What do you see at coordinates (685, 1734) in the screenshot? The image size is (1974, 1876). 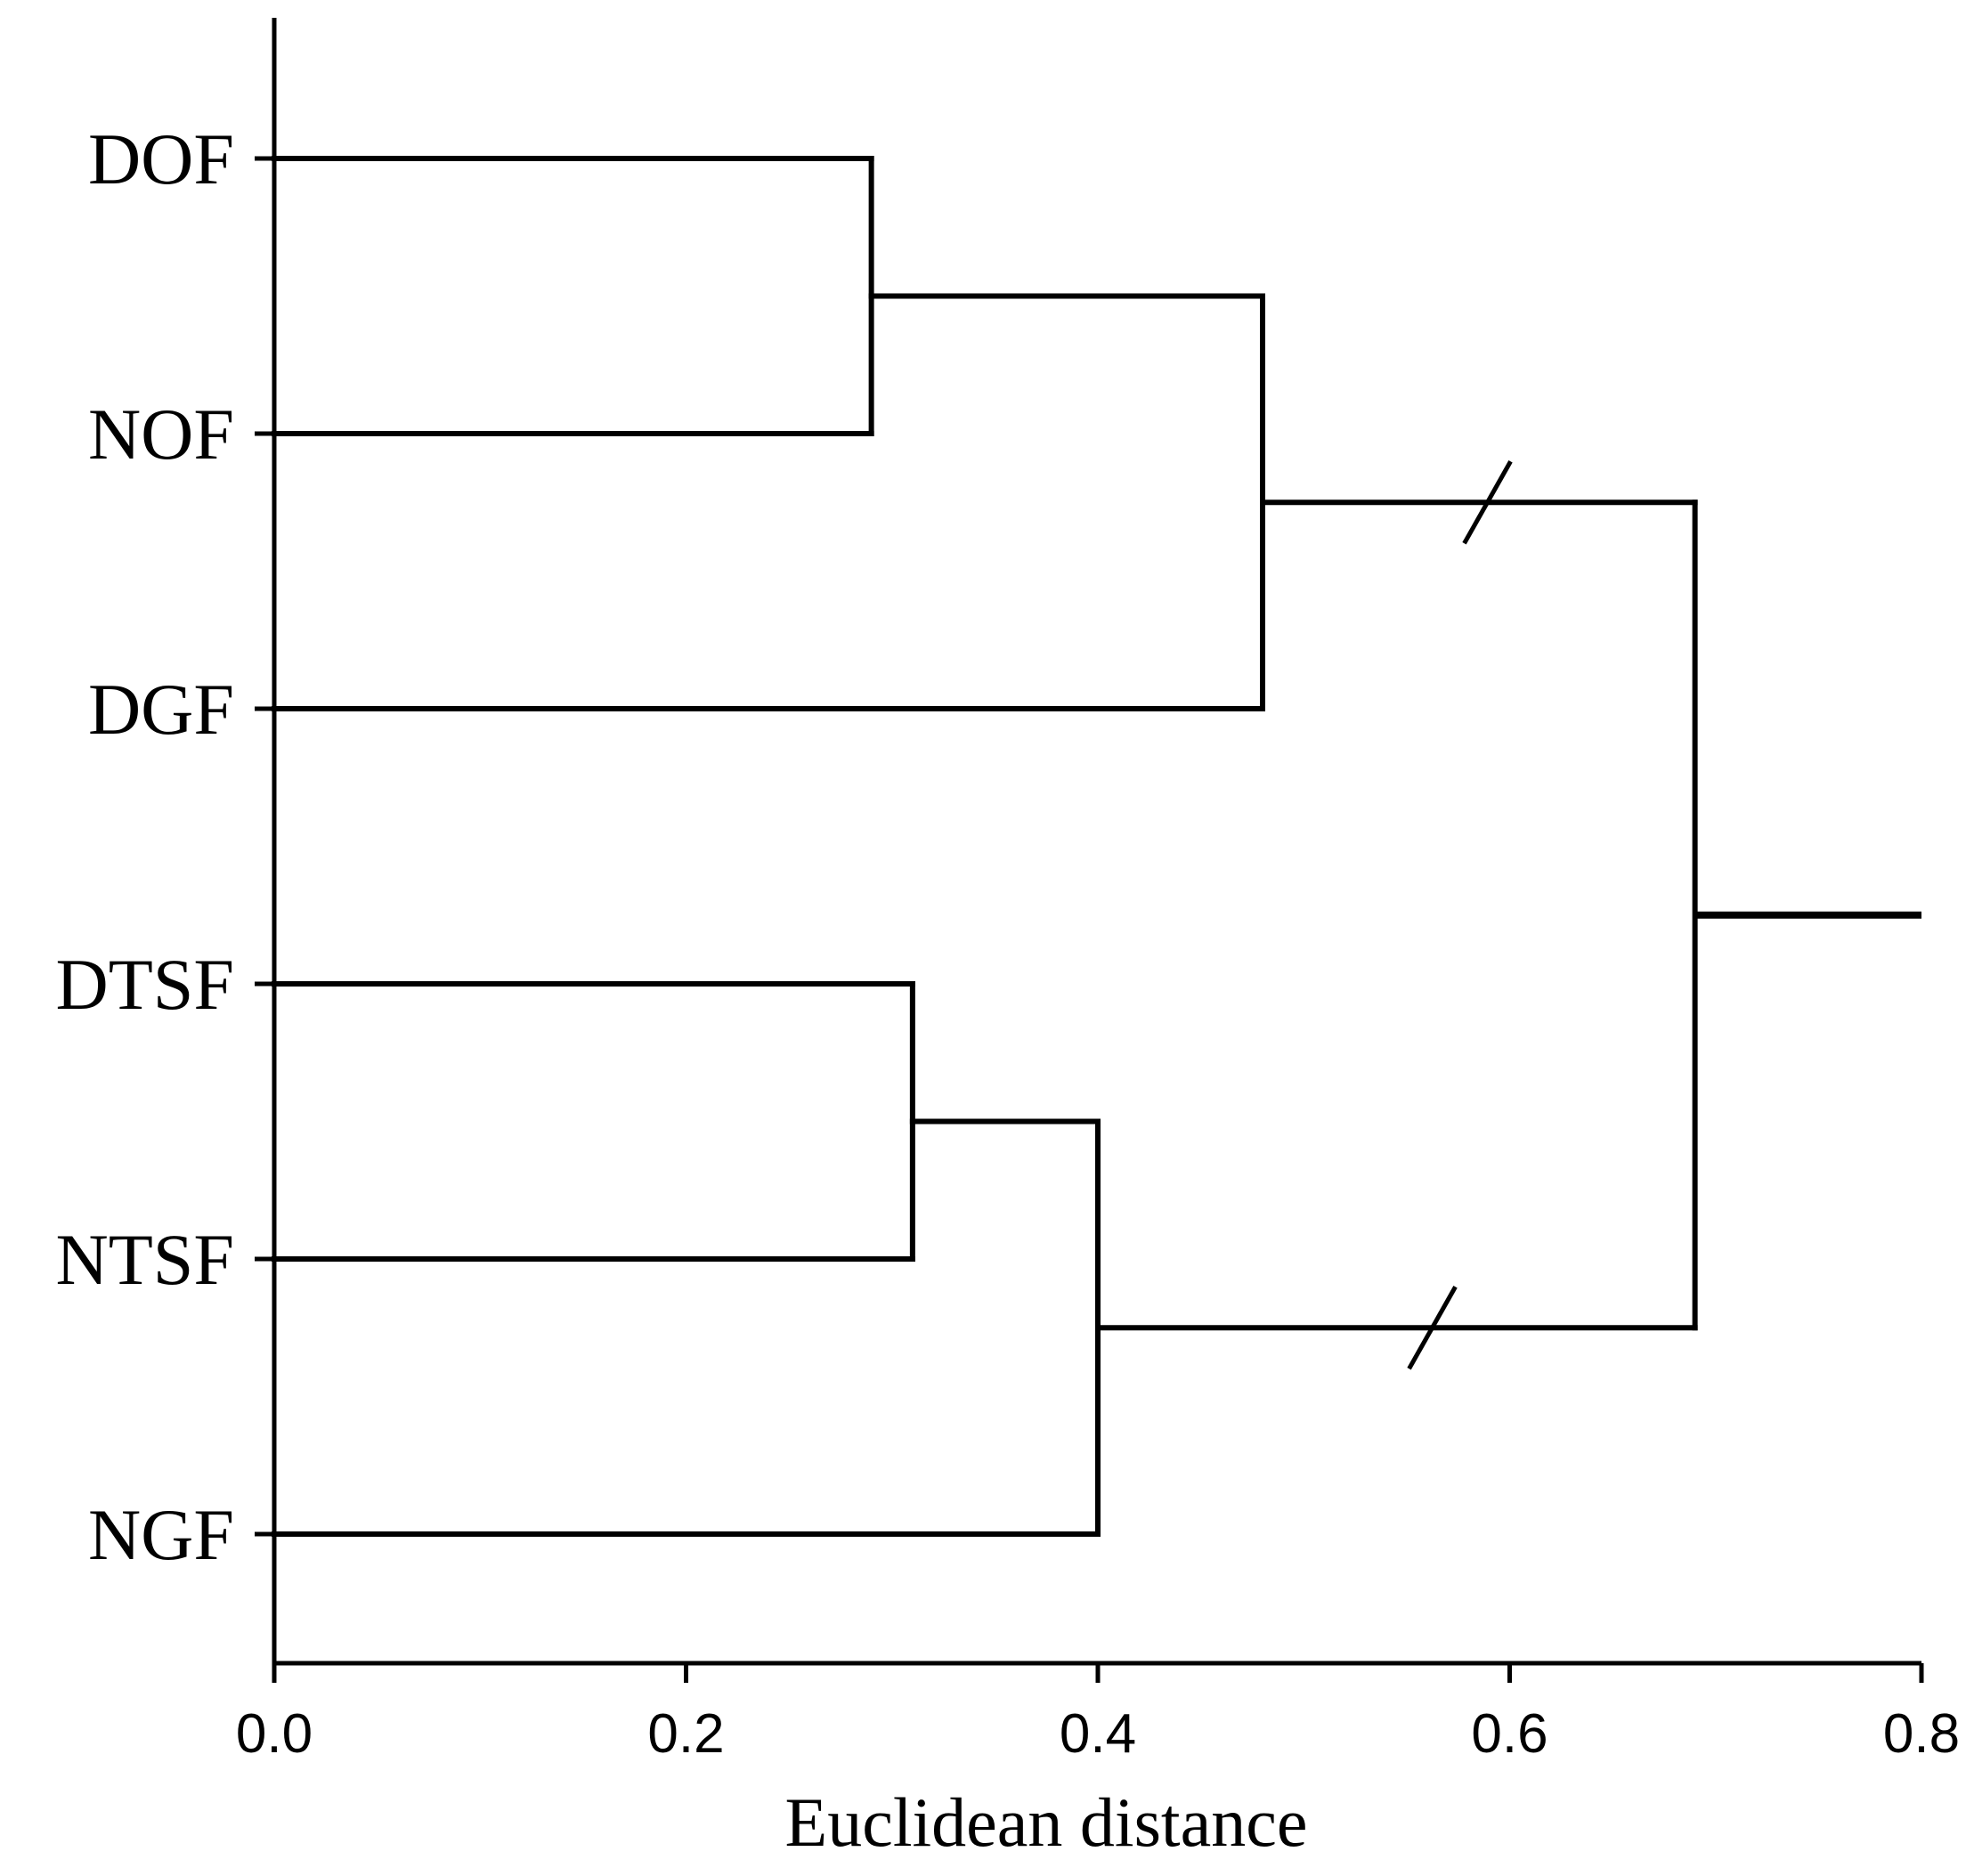 I see `x-tick-label: 0.2` at bounding box center [685, 1734].